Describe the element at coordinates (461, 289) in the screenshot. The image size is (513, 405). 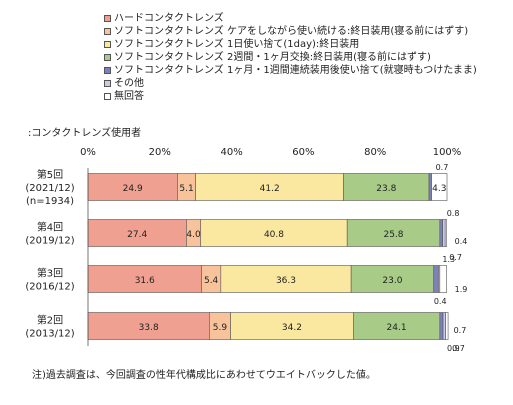
I see `data-label: 1.9` at that location.